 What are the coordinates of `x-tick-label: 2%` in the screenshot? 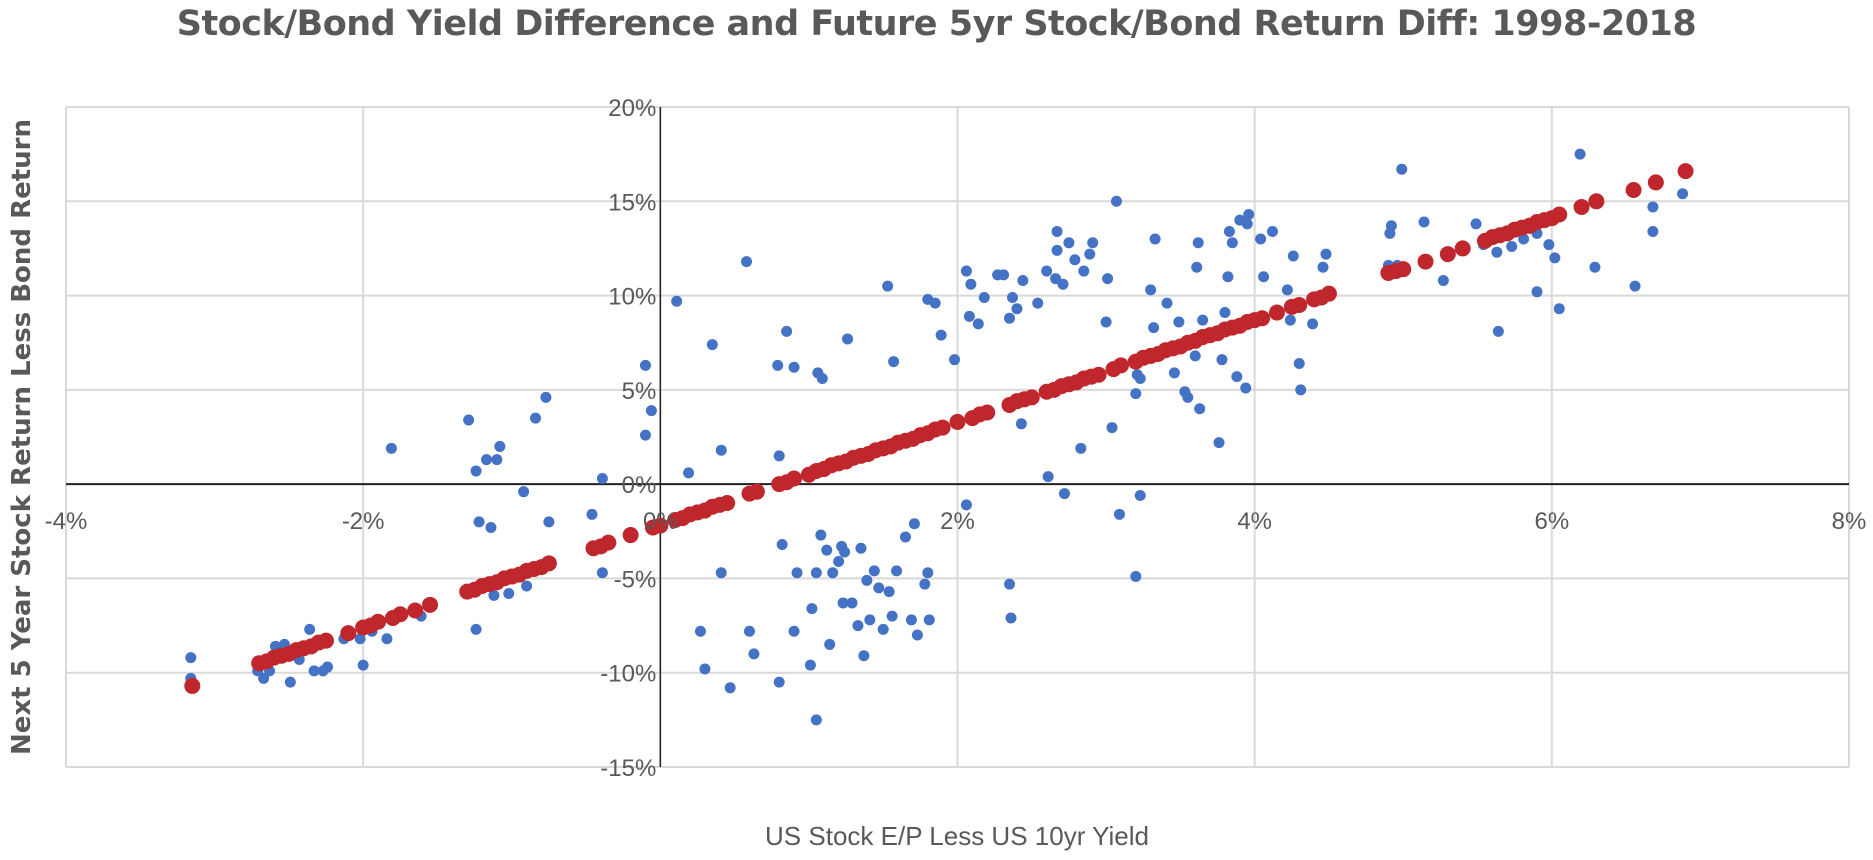 It's located at (957, 521).